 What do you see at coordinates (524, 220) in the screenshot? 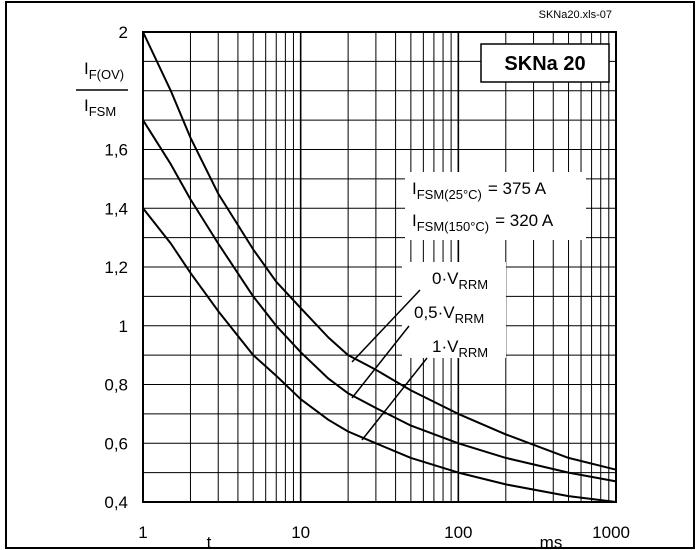
I see `ifsm-150-value: = 320 A` at bounding box center [524, 220].